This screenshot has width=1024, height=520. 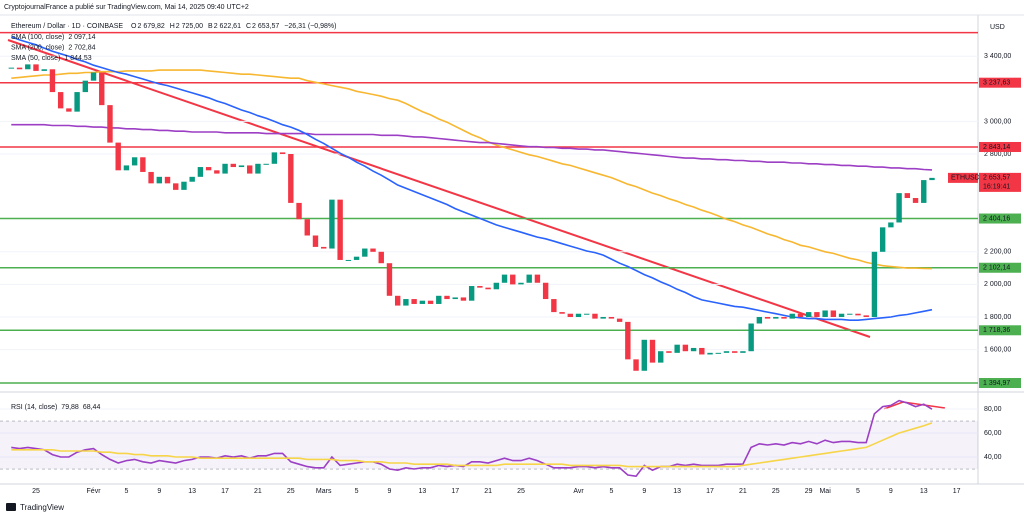 What do you see at coordinates (578, 491) in the screenshot?
I see `x-tick-label: Avr` at bounding box center [578, 491].